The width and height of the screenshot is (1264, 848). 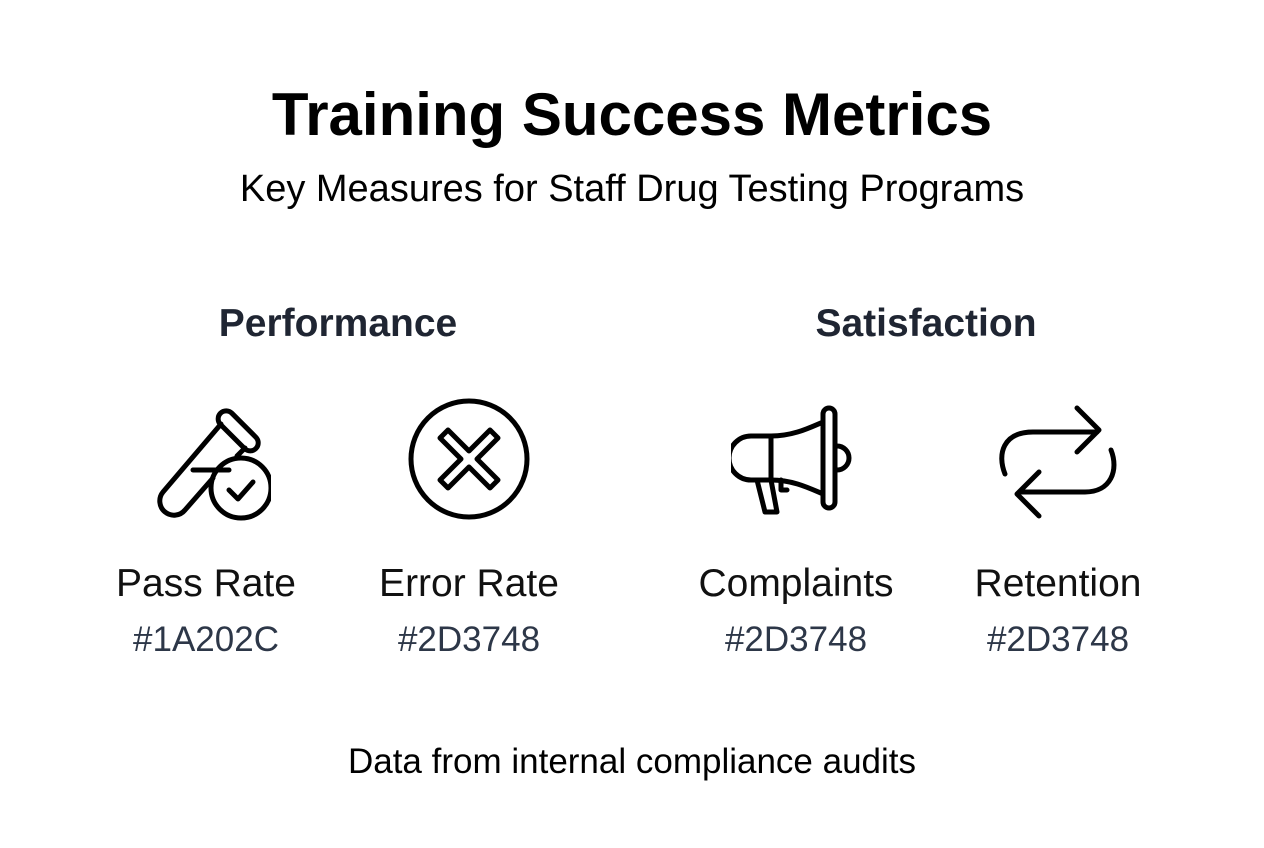 I want to click on metric-label-complaints: Complaints, so click(x=796, y=583).